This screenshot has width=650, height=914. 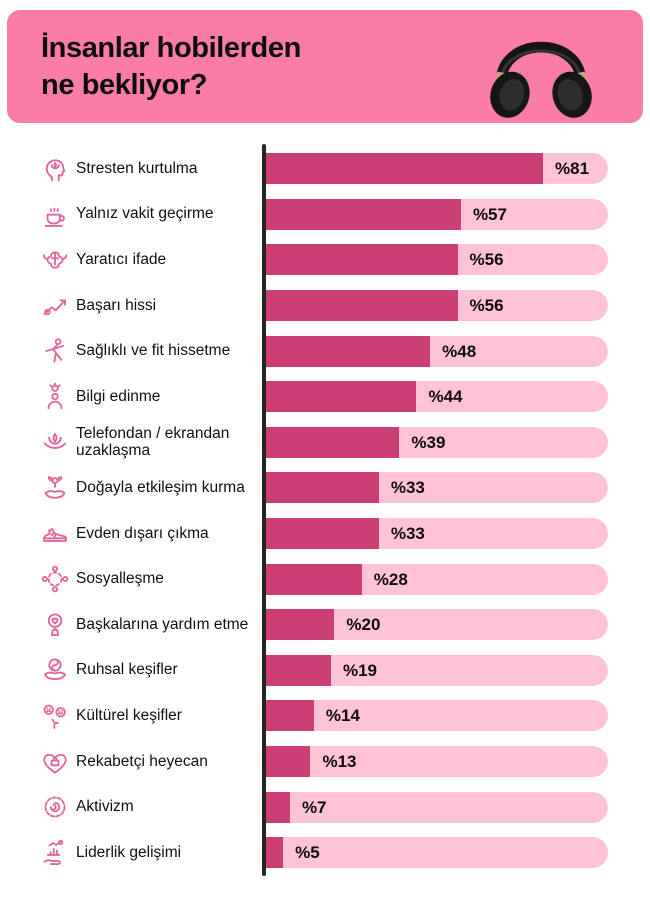 I want to click on bar-track: %33, so click(x=437, y=534).